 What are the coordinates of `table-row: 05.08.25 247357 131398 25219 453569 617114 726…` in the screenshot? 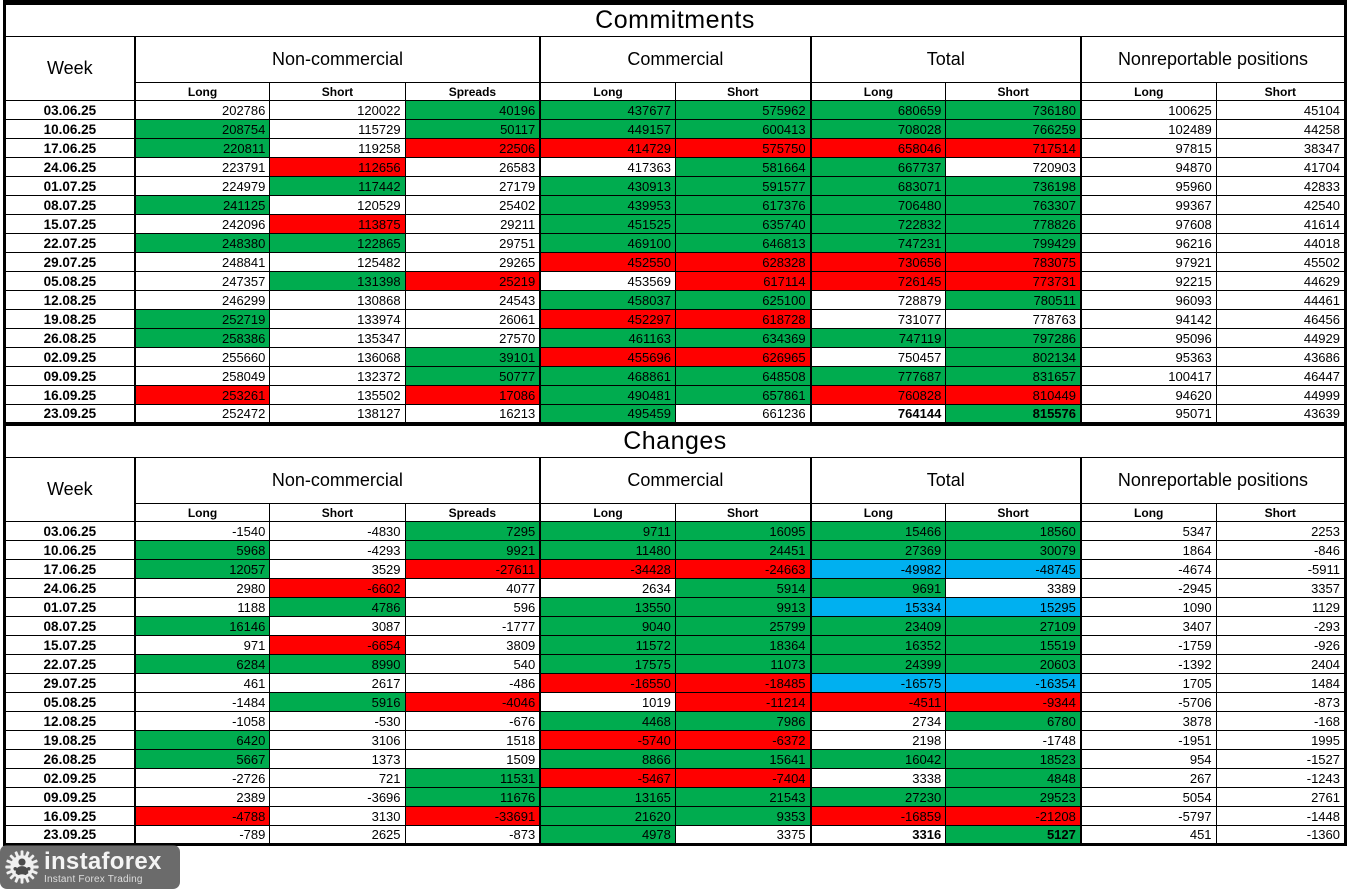 It's located at (675, 281).